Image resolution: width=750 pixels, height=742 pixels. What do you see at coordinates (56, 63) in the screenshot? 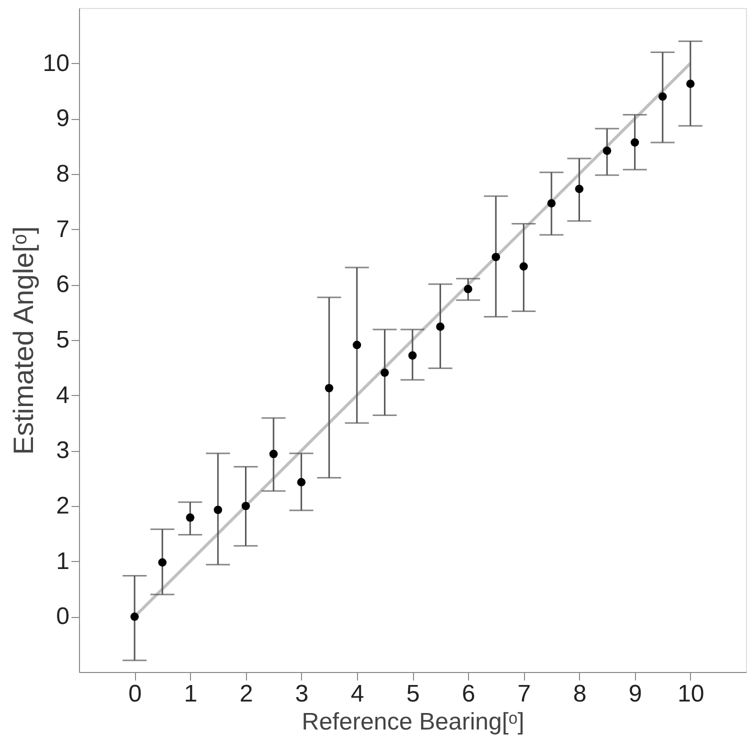
I see `y-tick-label: 10` at bounding box center [56, 63].